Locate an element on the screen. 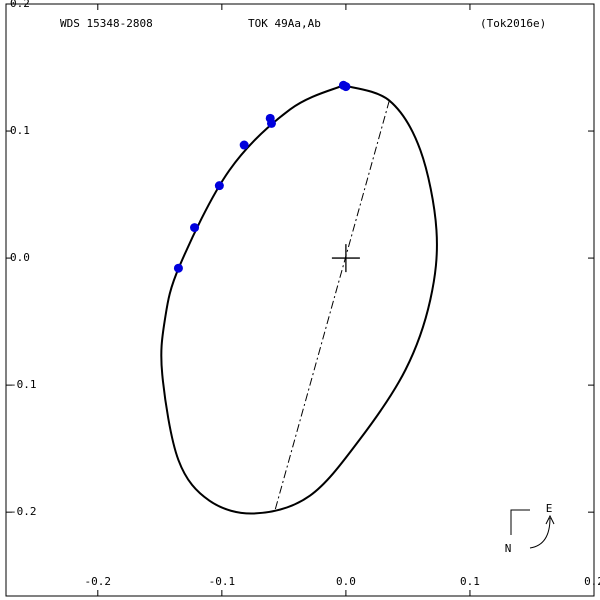 The image size is (600, 600). compass-north: N is located at coordinates (508, 548).